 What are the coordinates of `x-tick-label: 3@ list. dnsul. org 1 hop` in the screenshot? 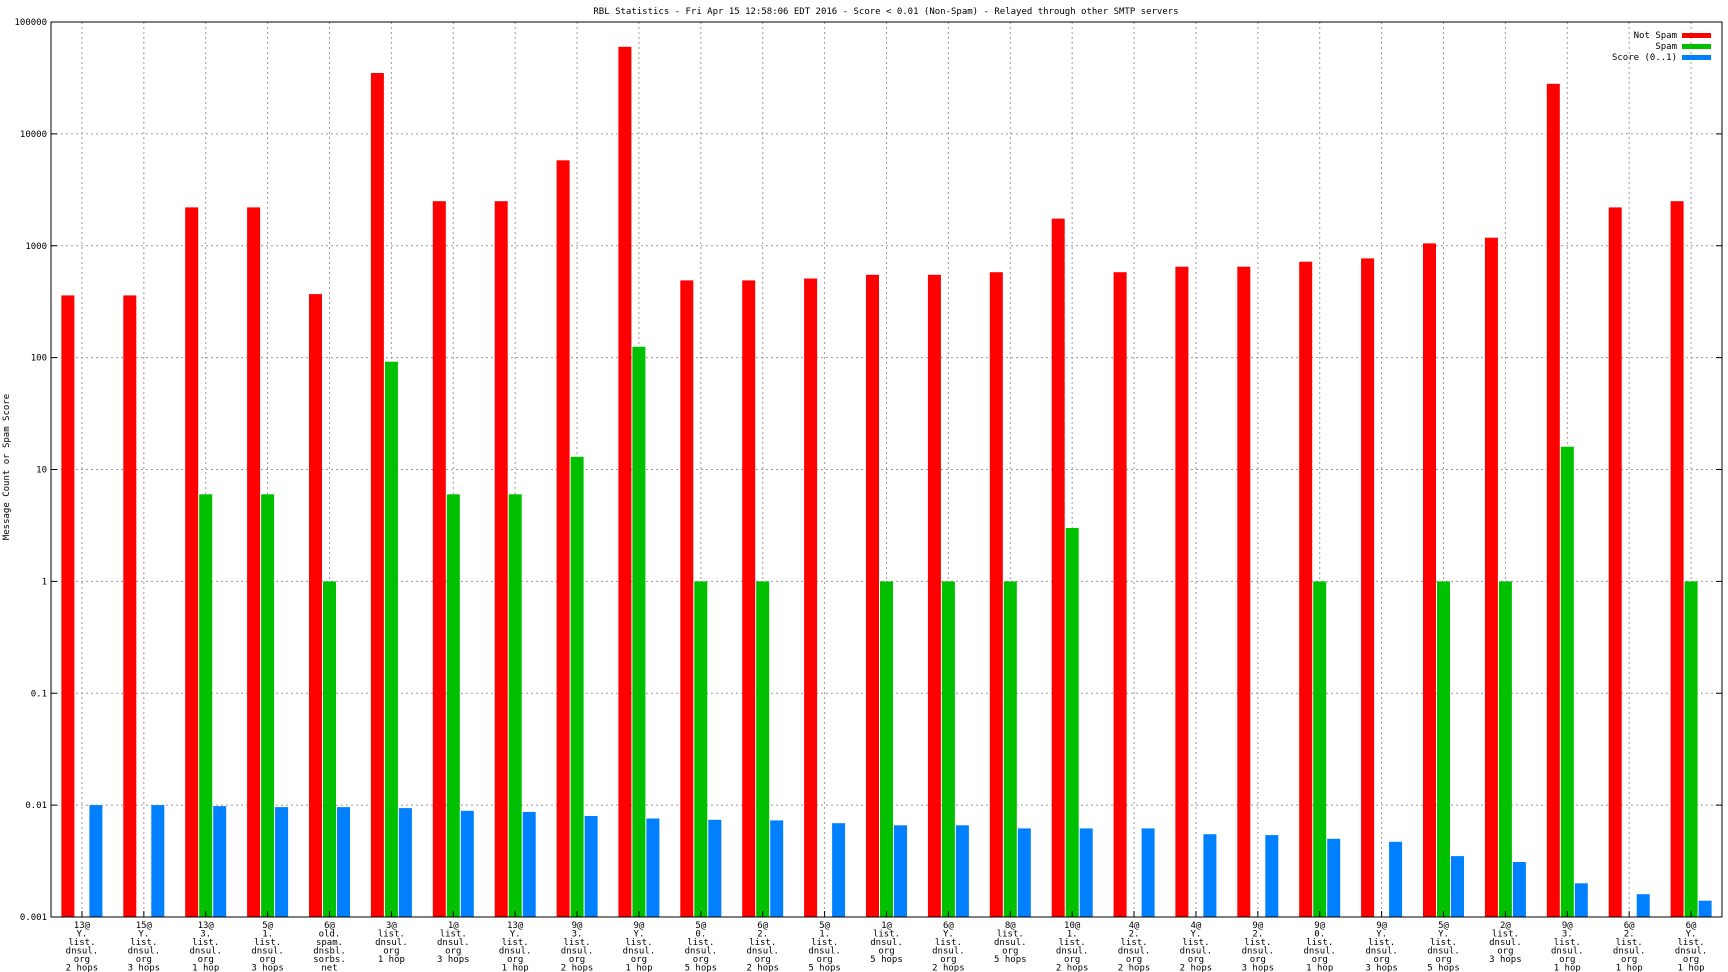 It's located at (391, 943).